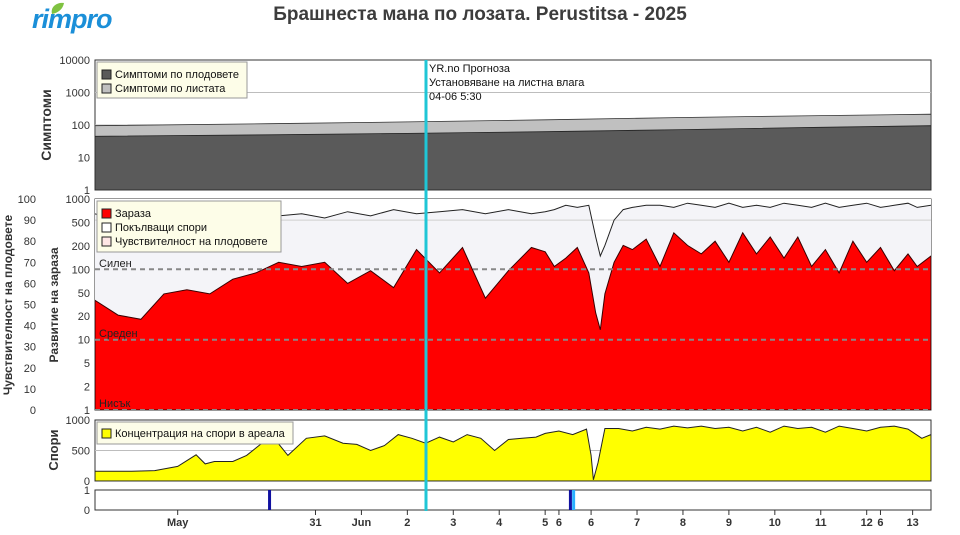 This screenshot has width=960, height=535. What do you see at coordinates (177, 75) in the screenshot?
I see `legend-label-fruit: Симптоми по плодовете` at bounding box center [177, 75].